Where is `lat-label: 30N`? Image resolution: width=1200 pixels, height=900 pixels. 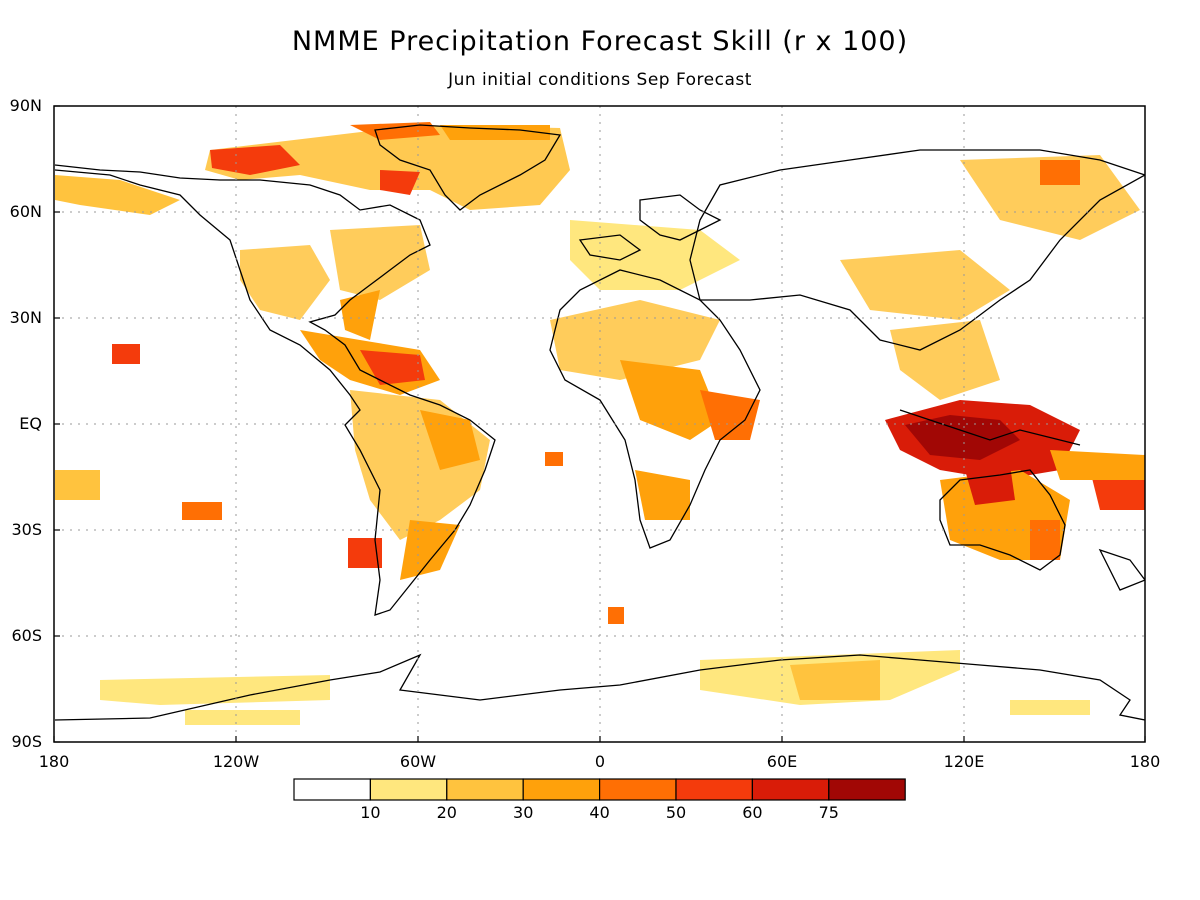
lat-label: 30N is located at coordinates (26, 317).